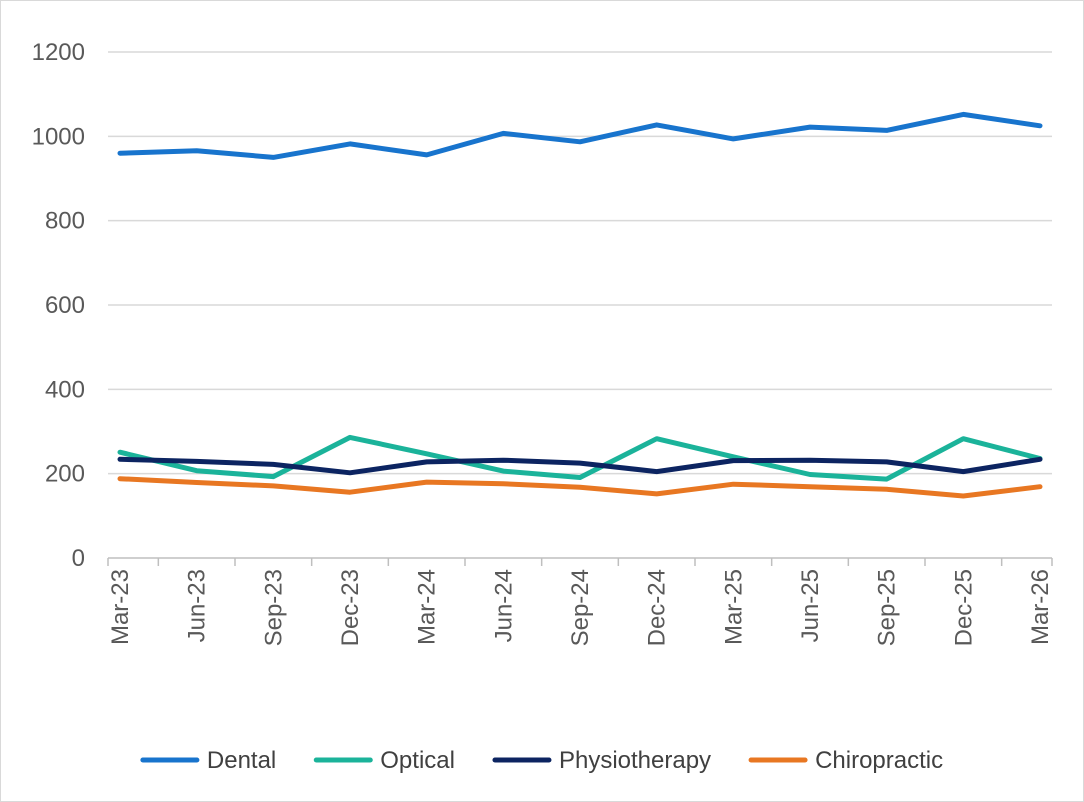 This screenshot has height=802, width=1084. Describe the element at coordinates (580, 135) in the screenshot. I see `series-line-dental` at that location.